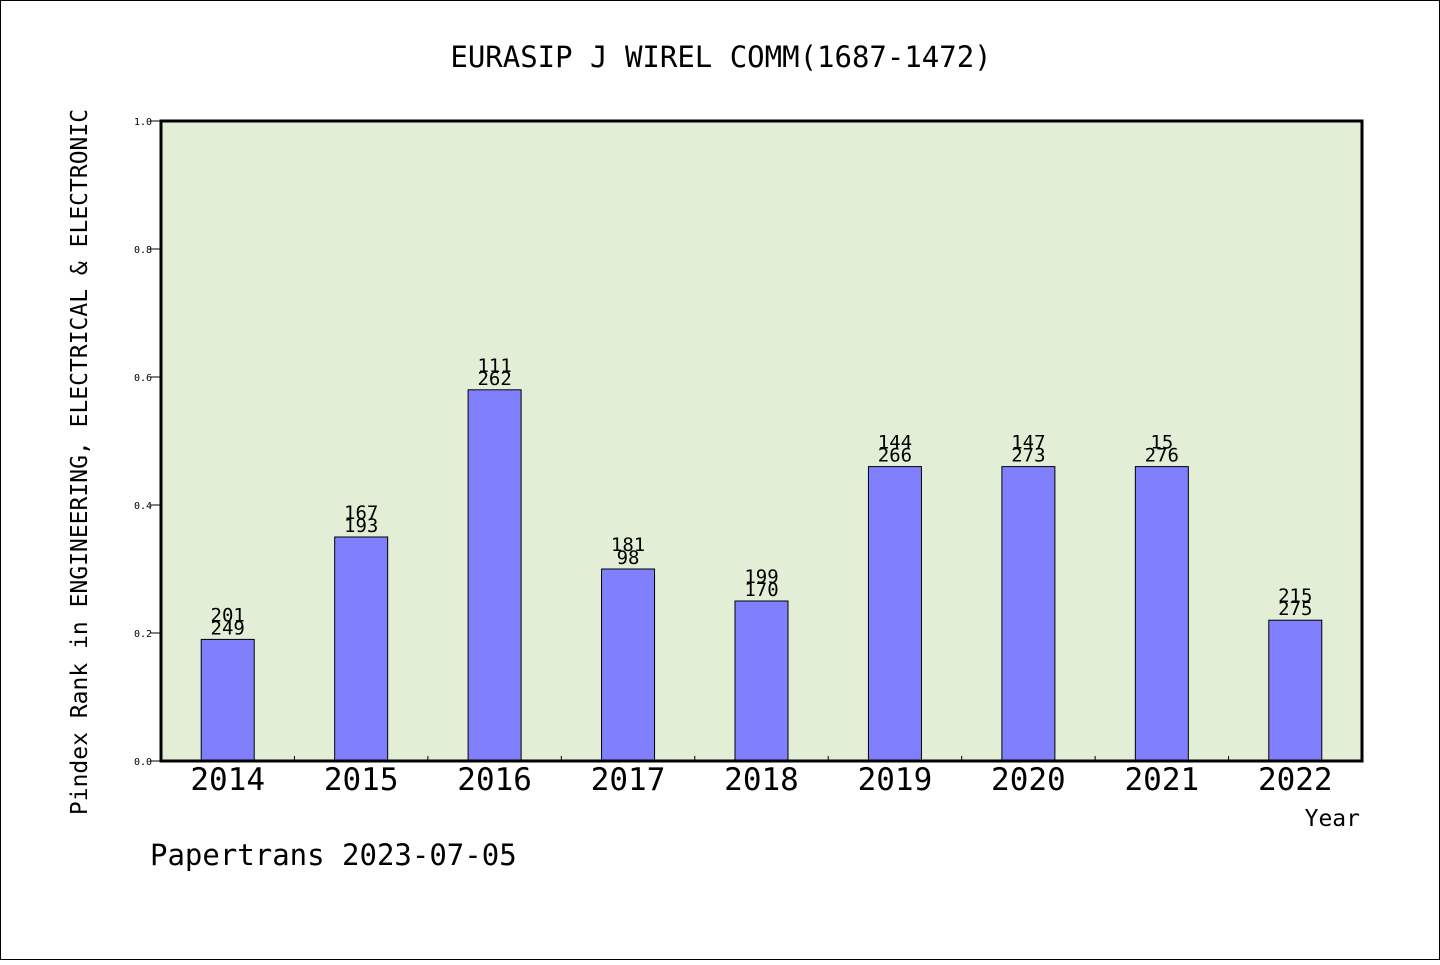 Image resolution: width=1440 pixels, height=965 pixels. What do you see at coordinates (1161, 614) in the screenshot?
I see `bar-2021` at bounding box center [1161, 614].